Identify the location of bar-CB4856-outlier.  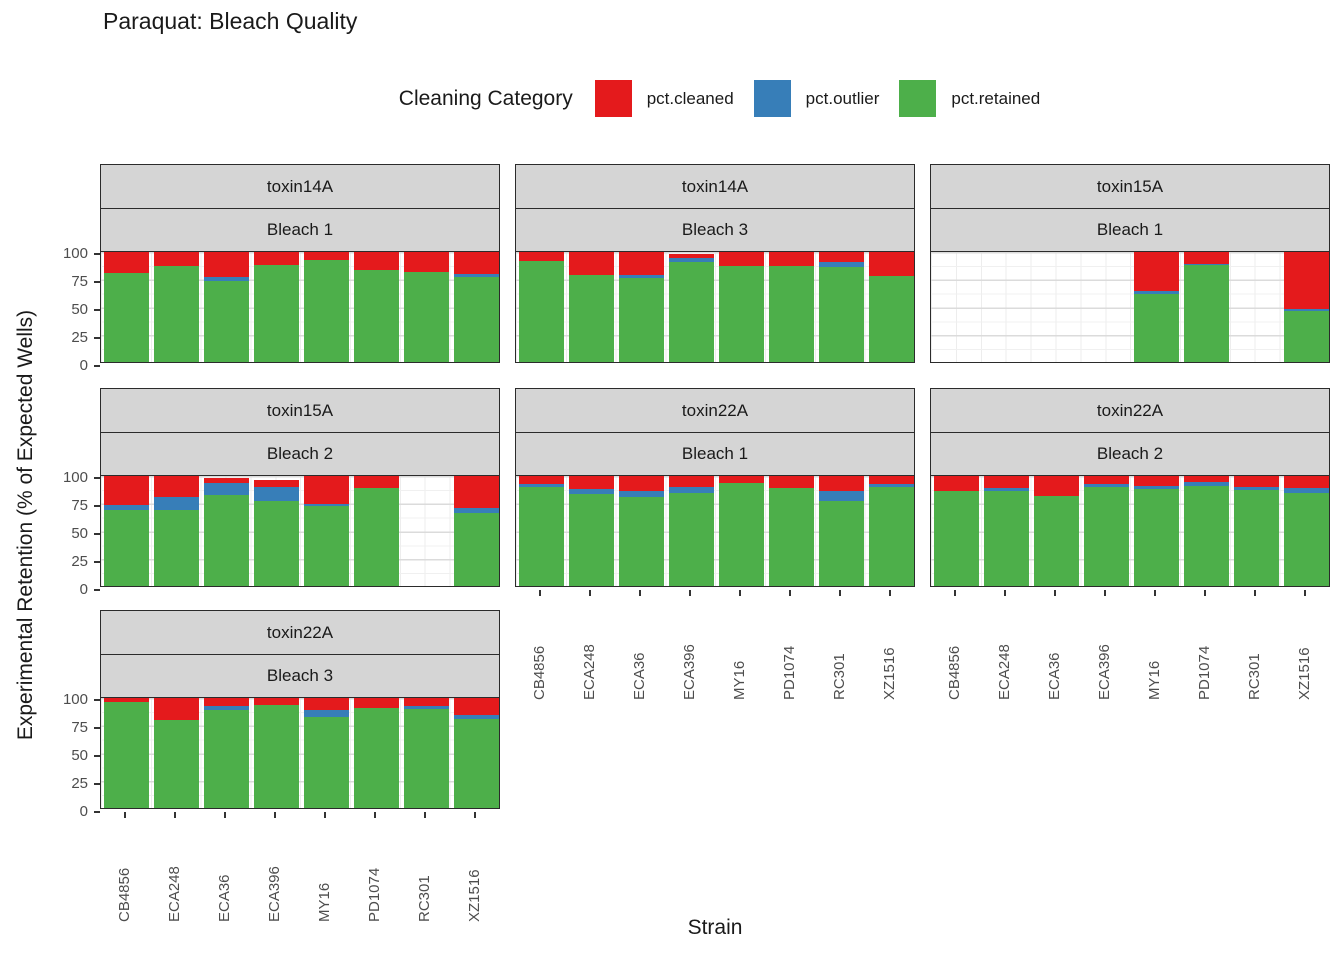
(126, 507).